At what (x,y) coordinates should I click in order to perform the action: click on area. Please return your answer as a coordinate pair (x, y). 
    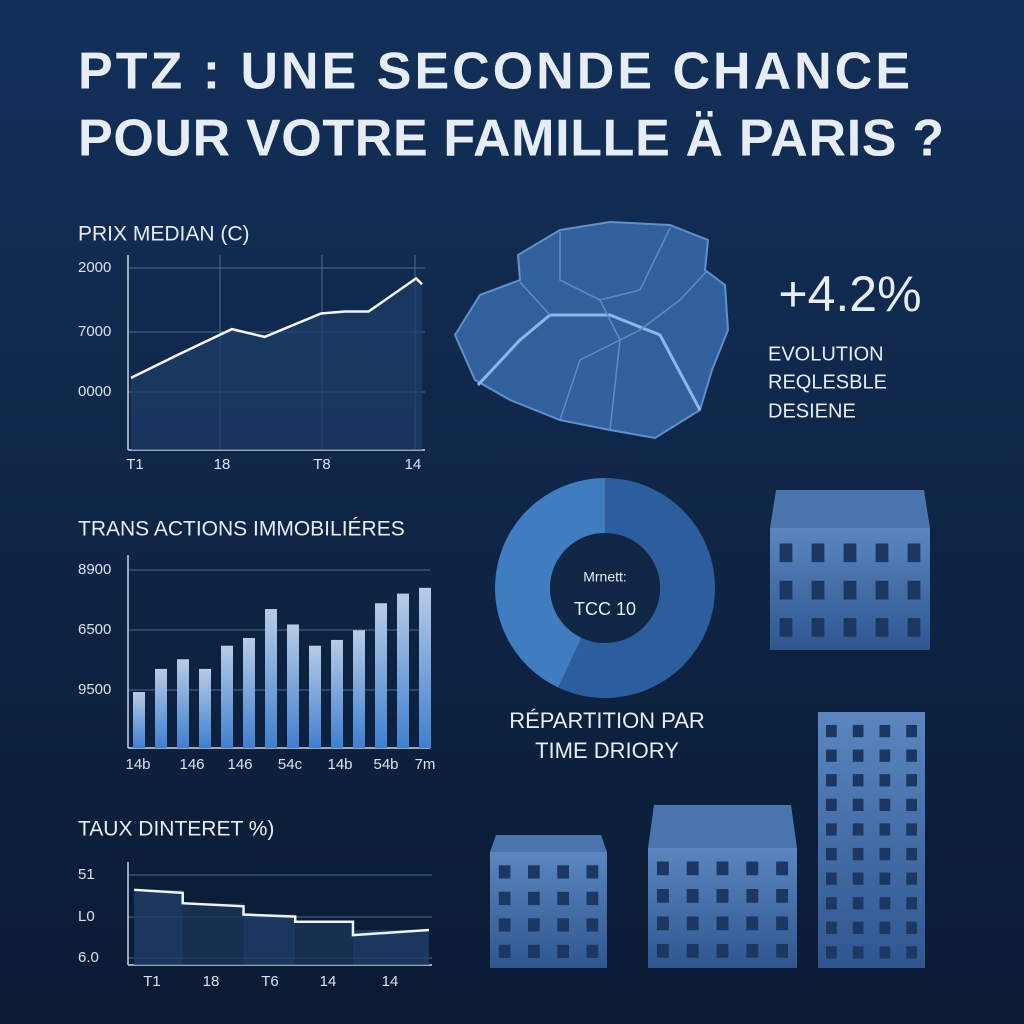
    Looking at the image, I should click on (276, 364).